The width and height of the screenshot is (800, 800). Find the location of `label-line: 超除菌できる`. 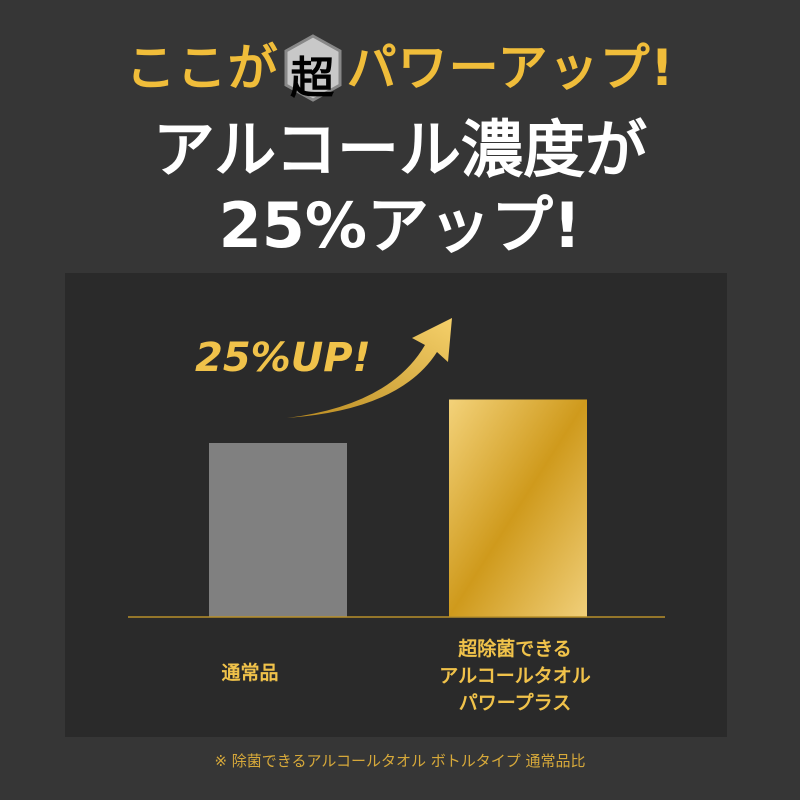

label-line: 超除菌できる is located at coordinates (515, 649).